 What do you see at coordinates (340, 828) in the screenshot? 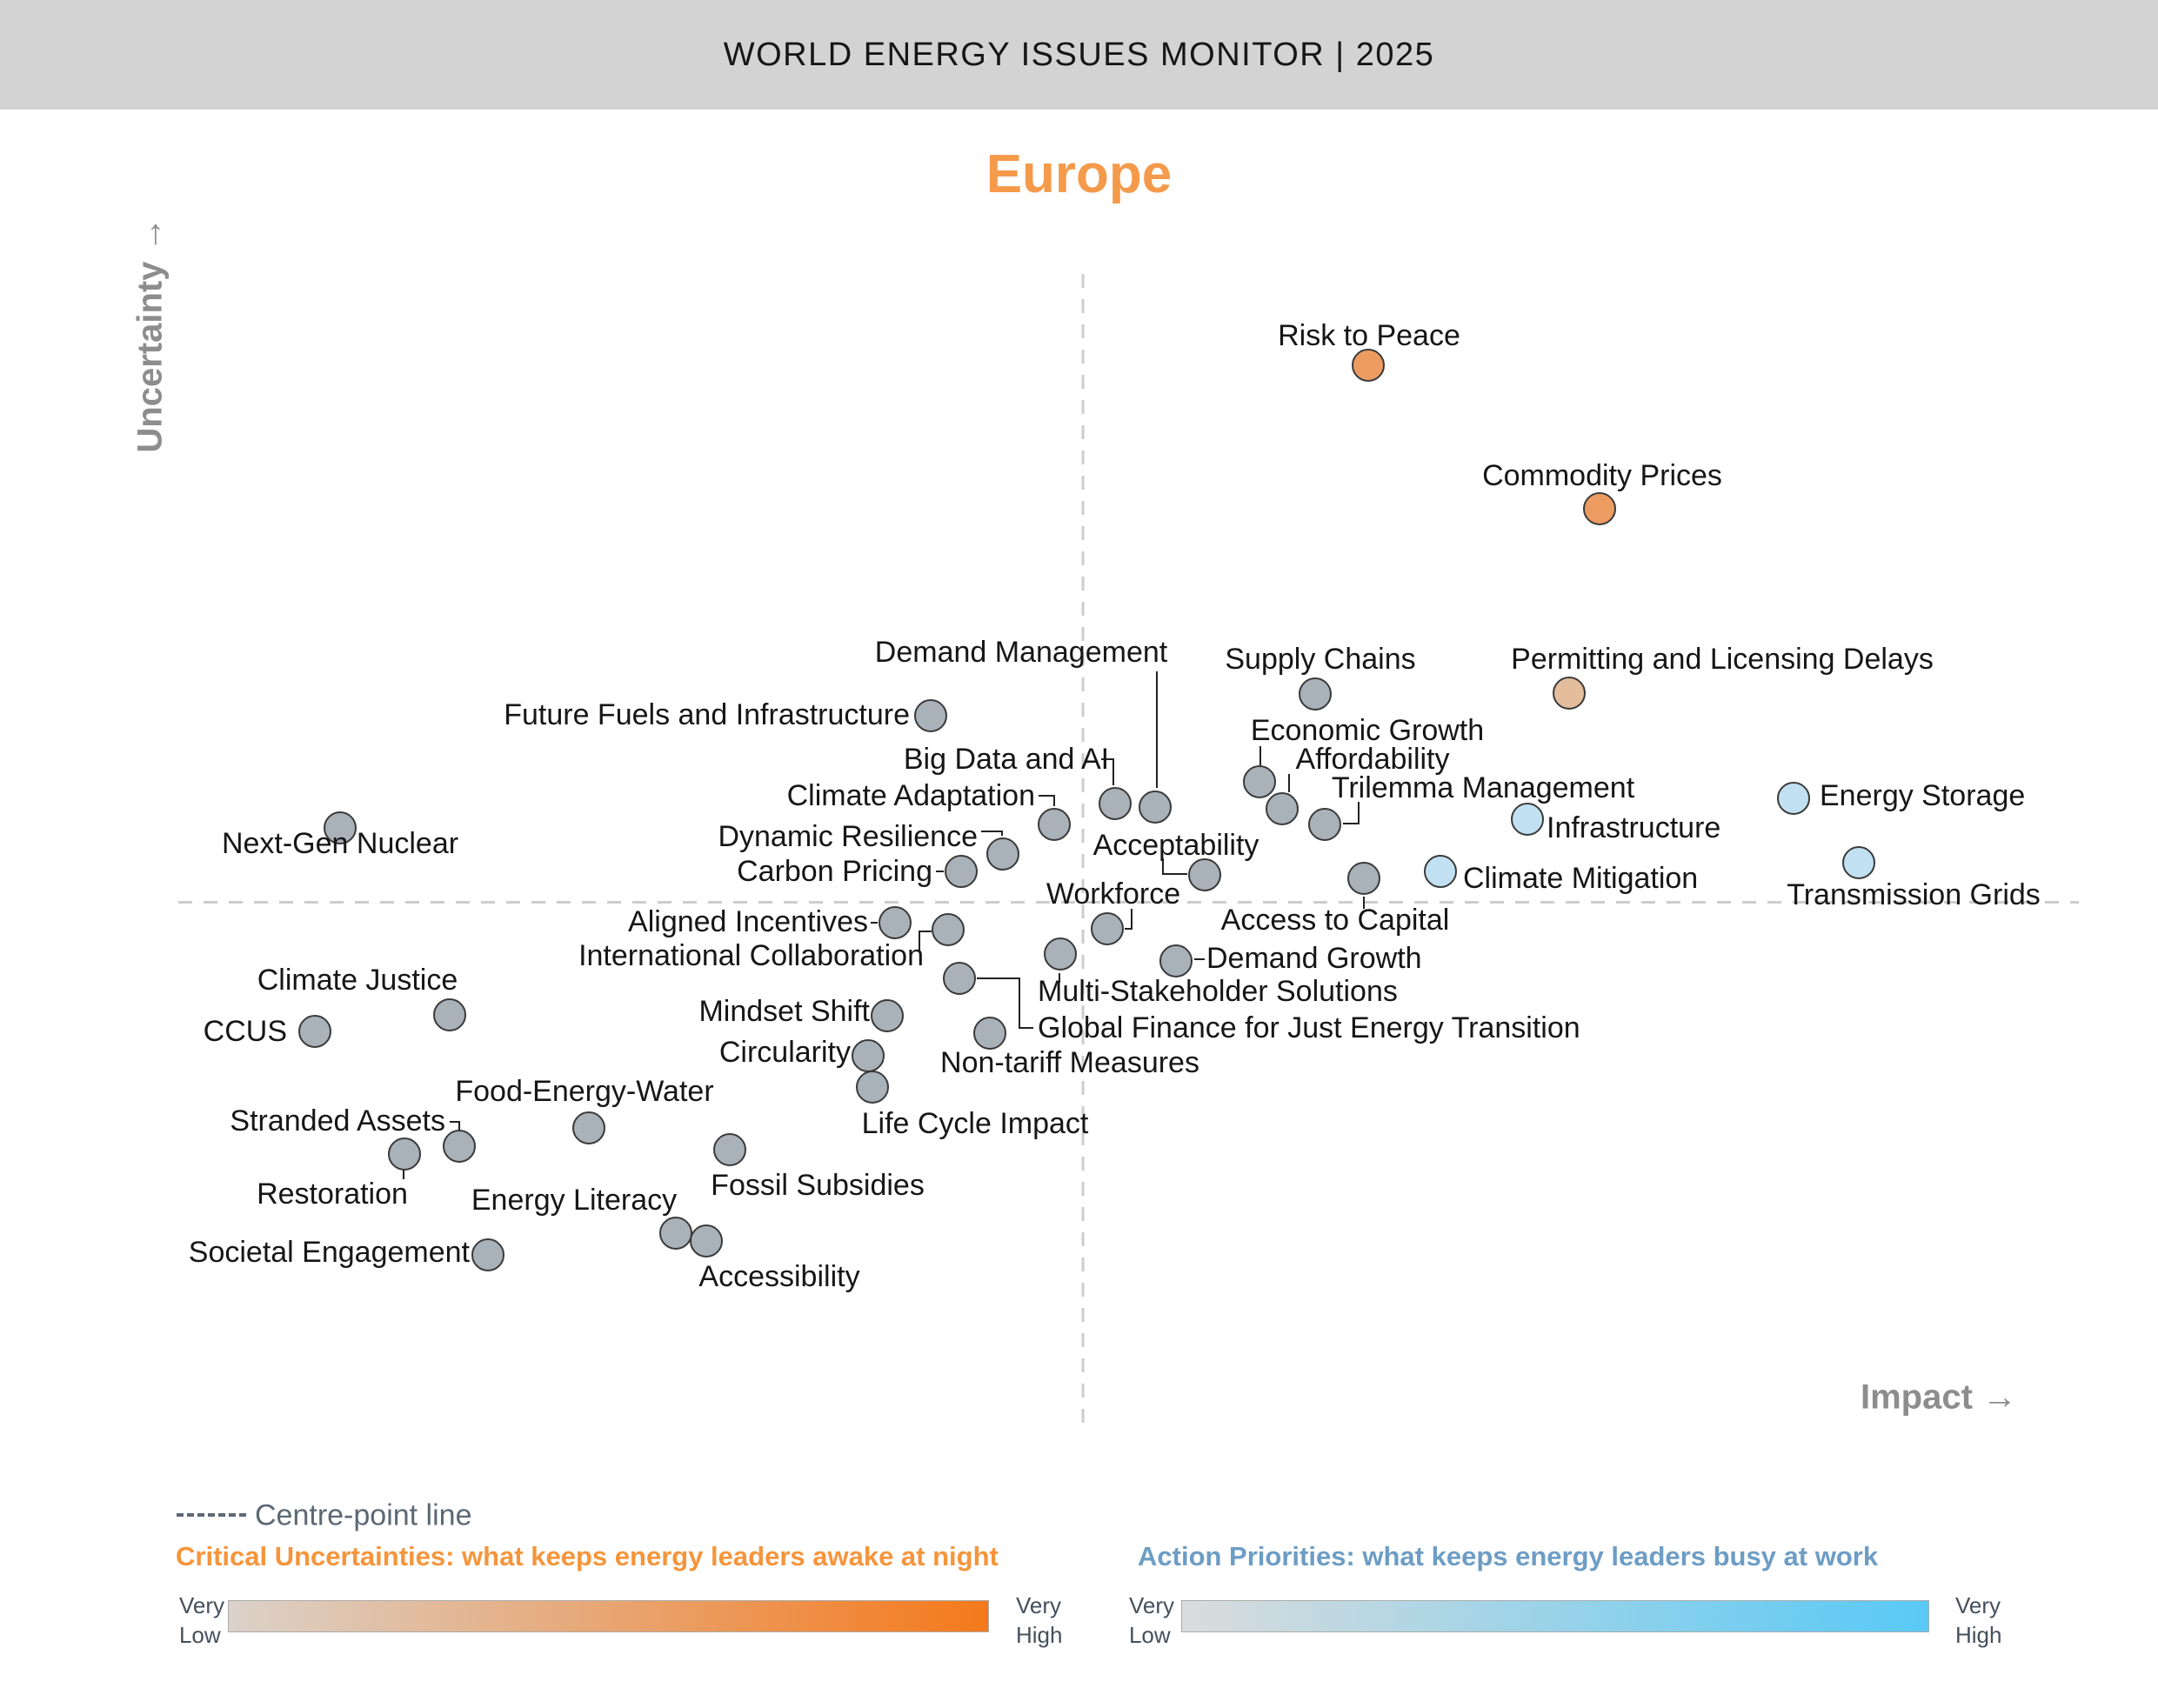
I see `issue-bubble-next-gen-nuclear` at bounding box center [340, 828].